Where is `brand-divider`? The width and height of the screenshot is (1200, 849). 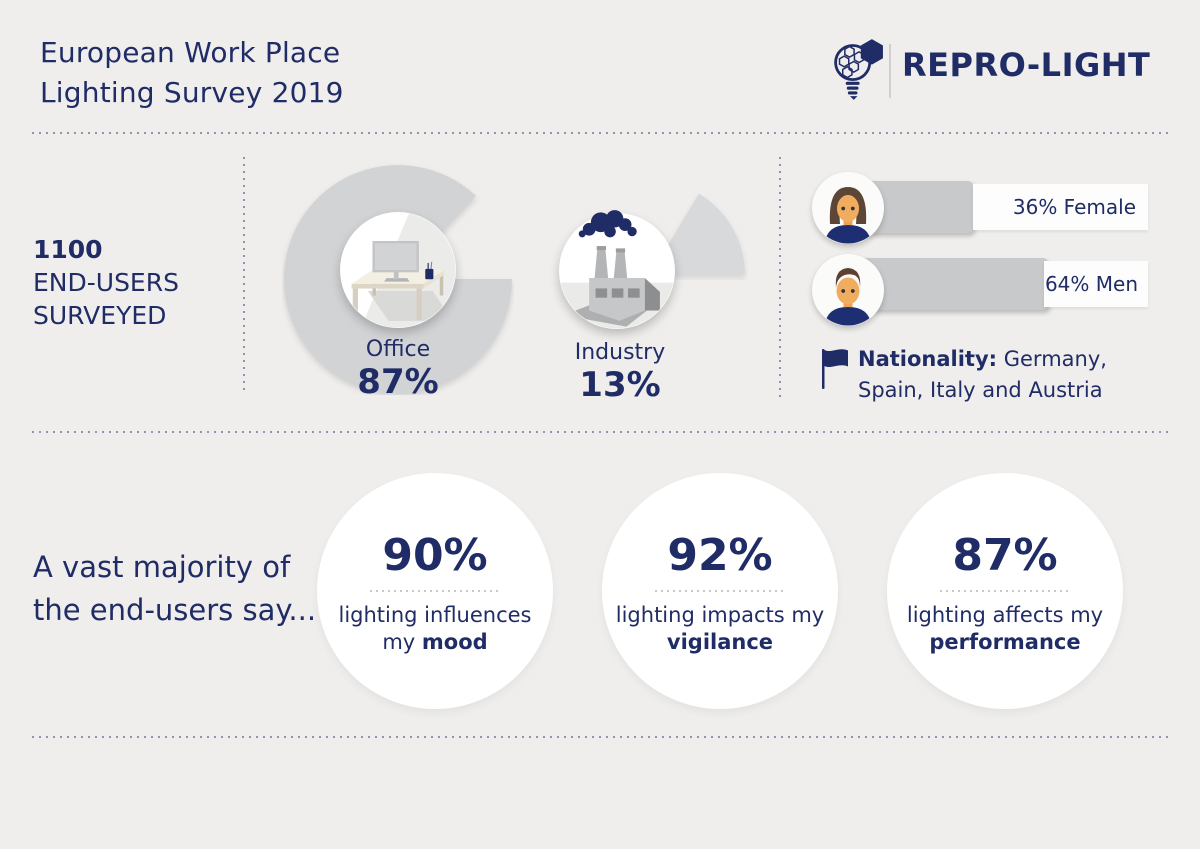
brand-divider is located at coordinates (890, 71).